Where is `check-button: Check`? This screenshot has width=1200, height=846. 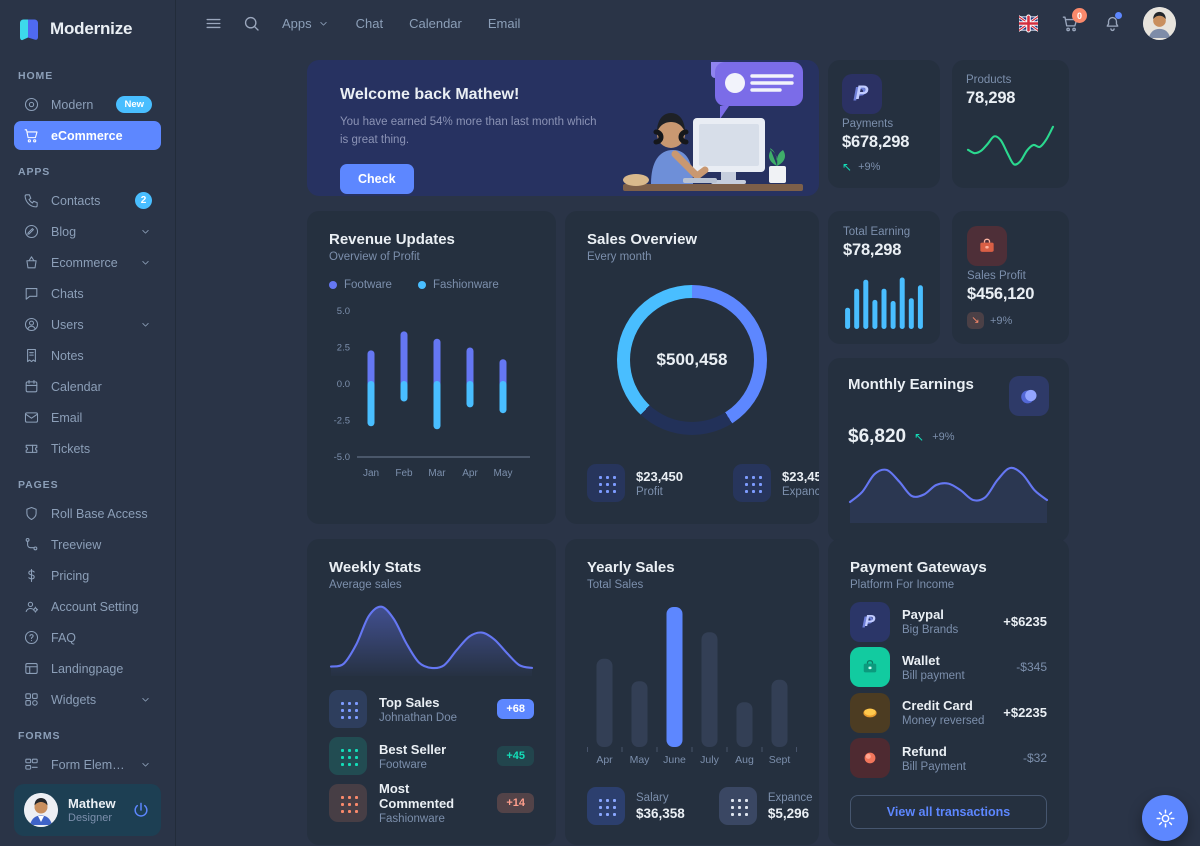
check-button: Check is located at coordinates (377, 178).